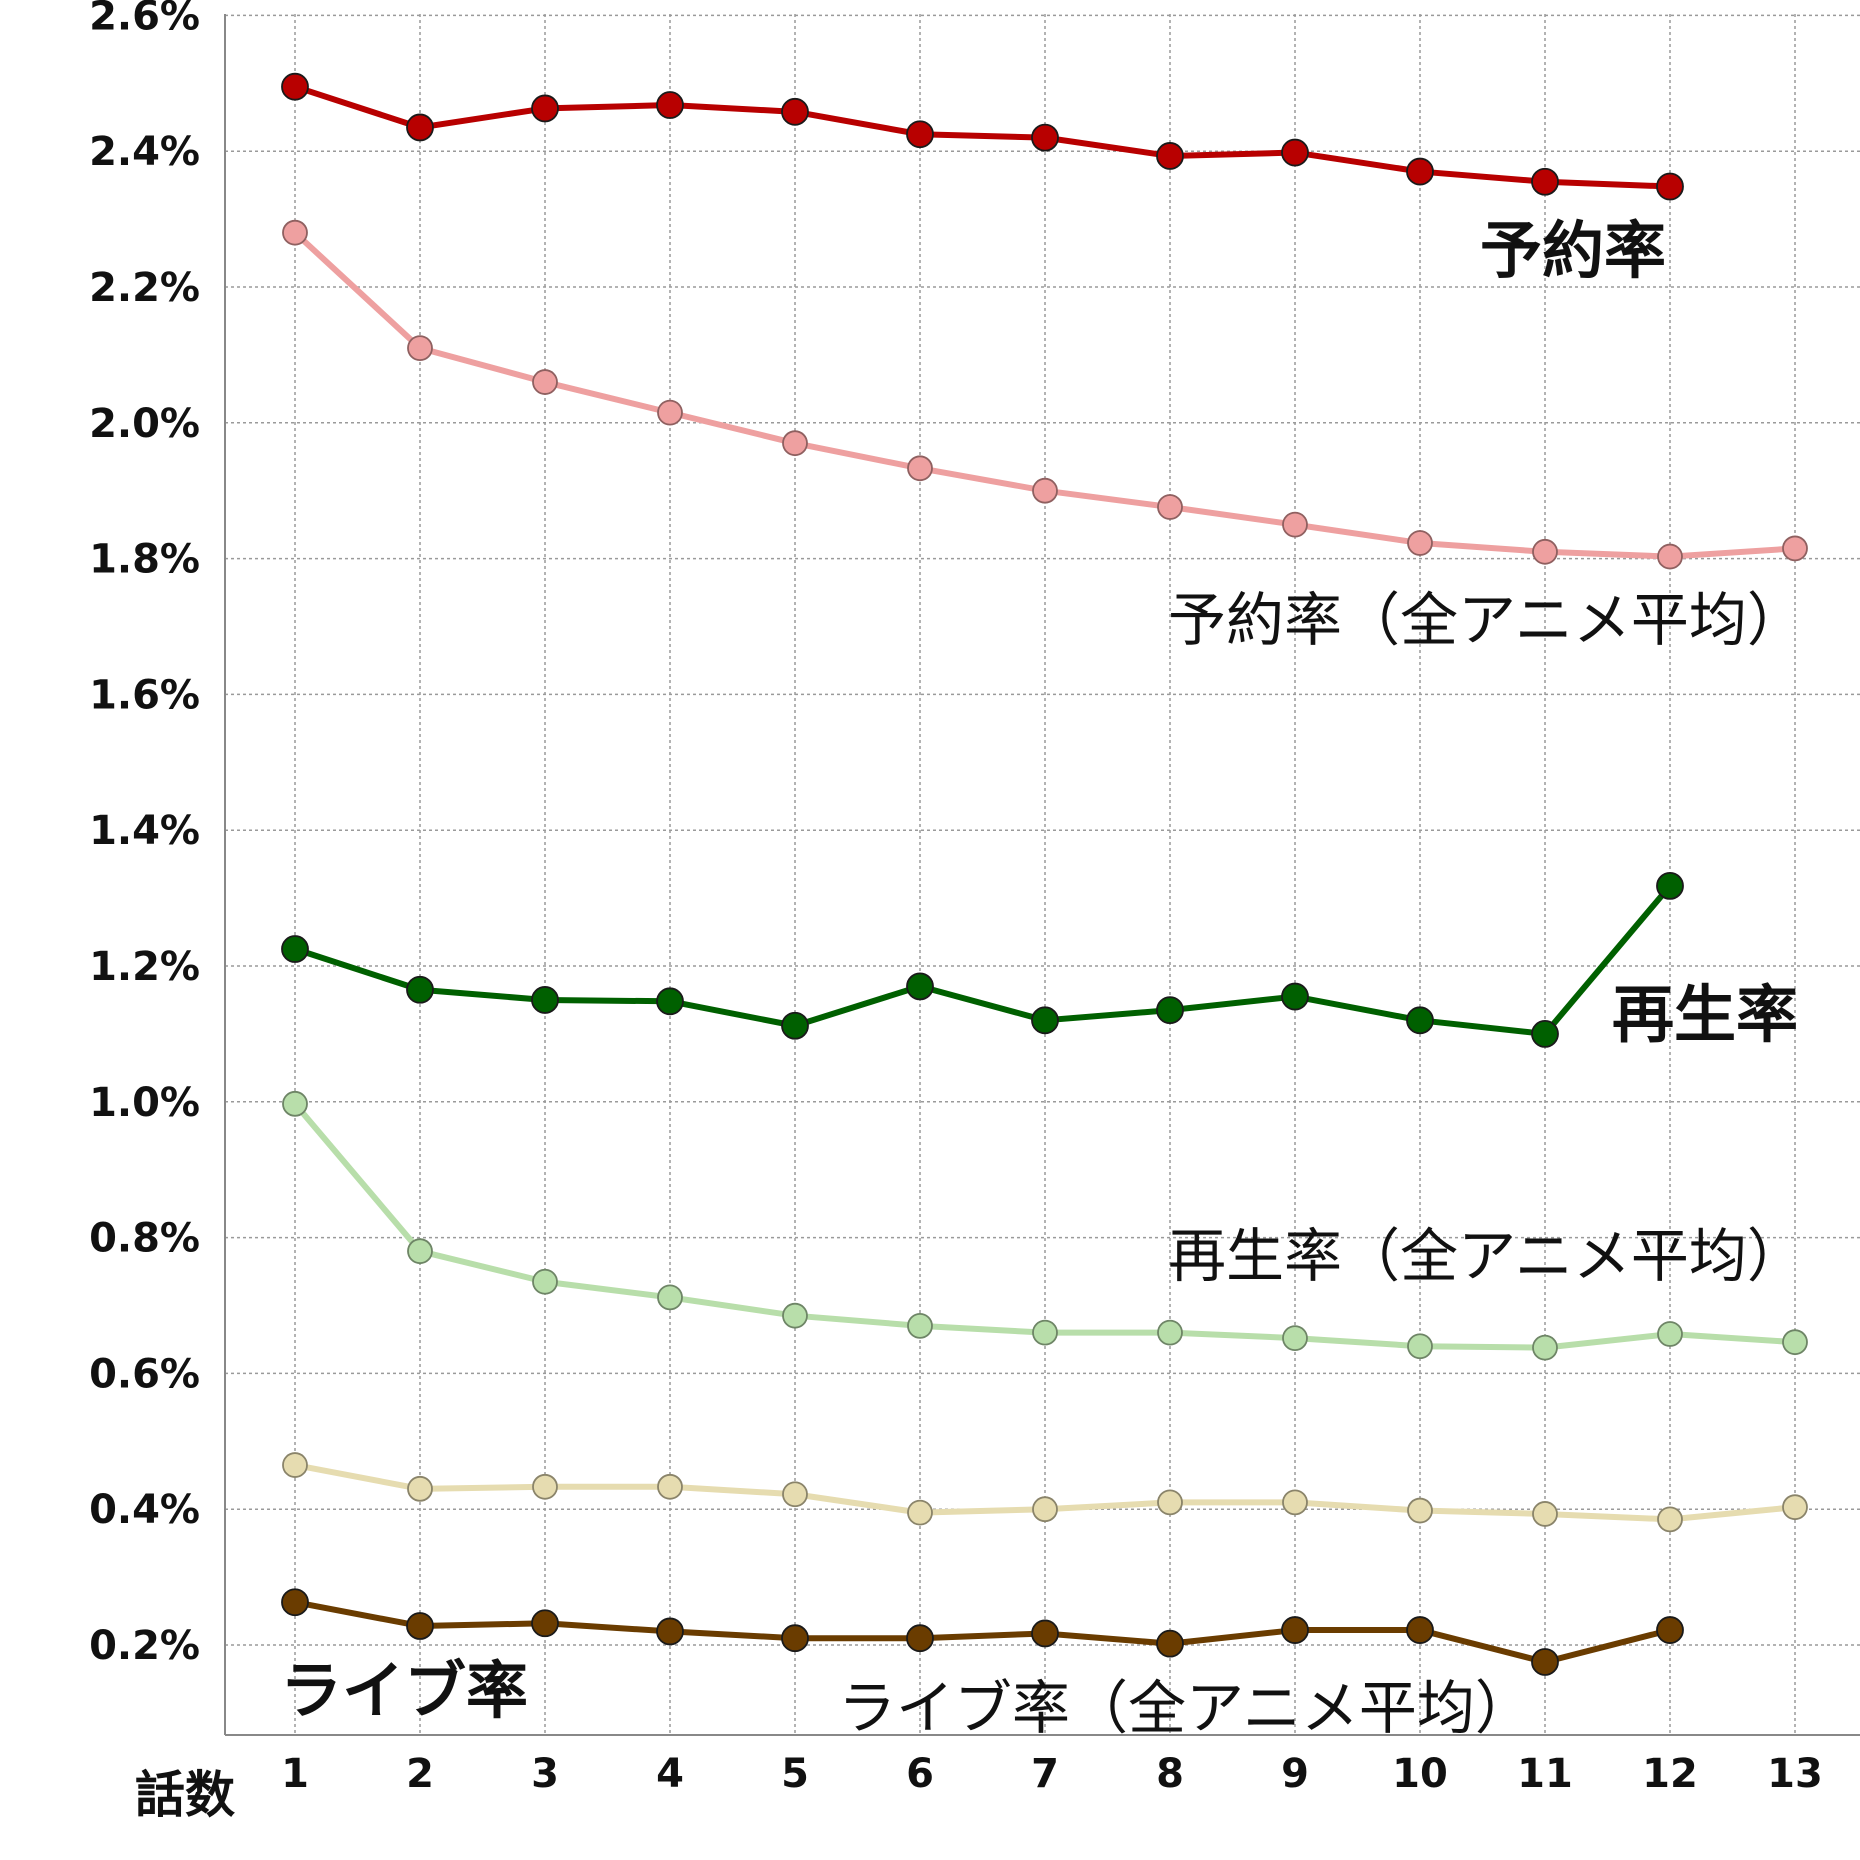 This screenshot has height=1860, width=1860. What do you see at coordinates (144, 967) in the screenshot?
I see `y-tick-label: 1.2%` at bounding box center [144, 967].